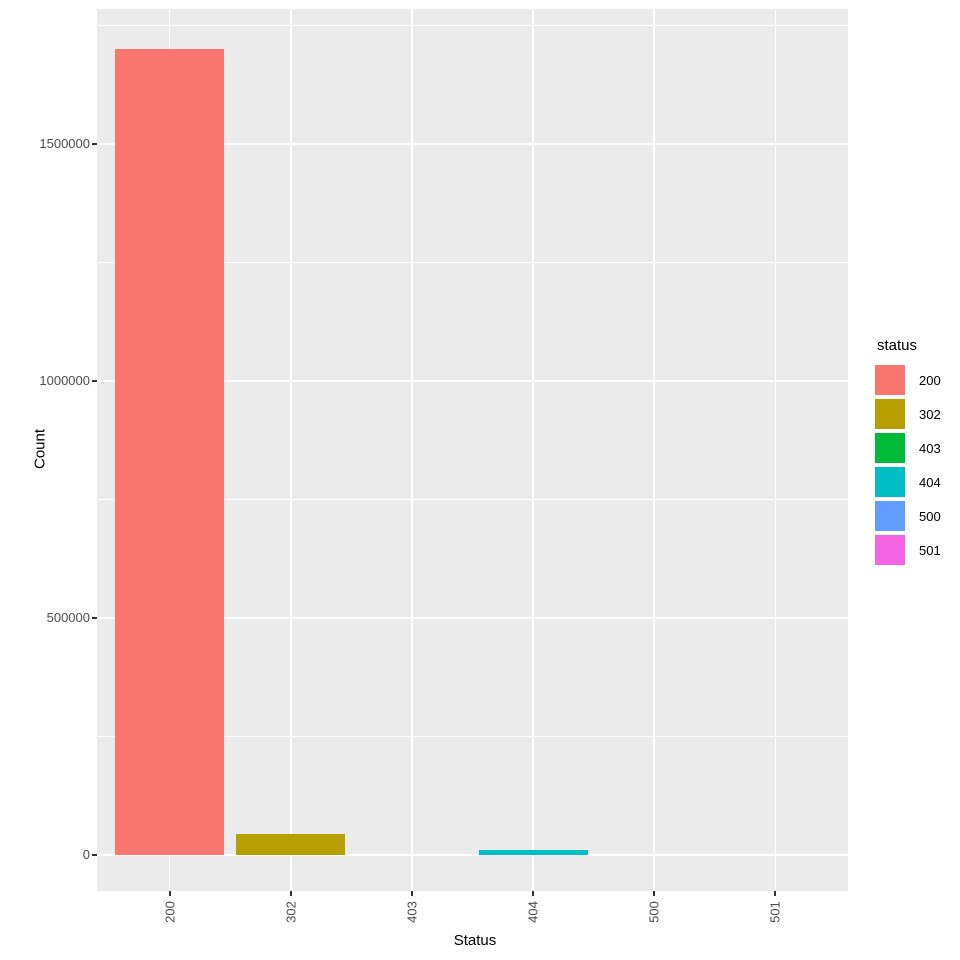 This screenshot has width=960, height=960. I want to click on y-tick-label: 500000, so click(68, 617).